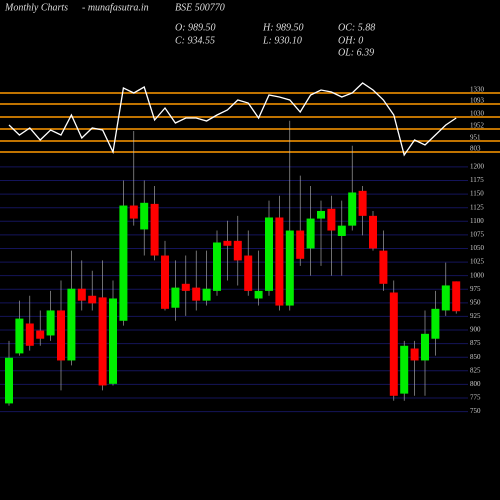 This screenshot has width=500, height=500. I want to click on stat: OH: 0, so click(350, 40).